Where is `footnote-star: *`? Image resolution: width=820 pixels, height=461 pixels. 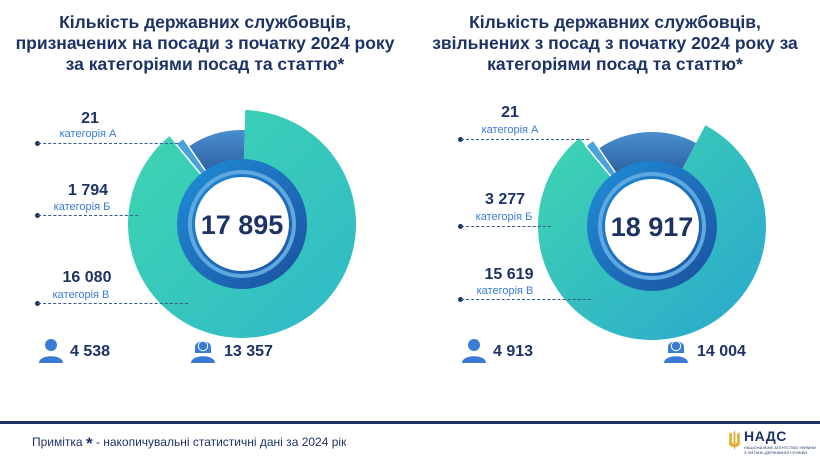
footnote-star: * is located at coordinates (89, 443).